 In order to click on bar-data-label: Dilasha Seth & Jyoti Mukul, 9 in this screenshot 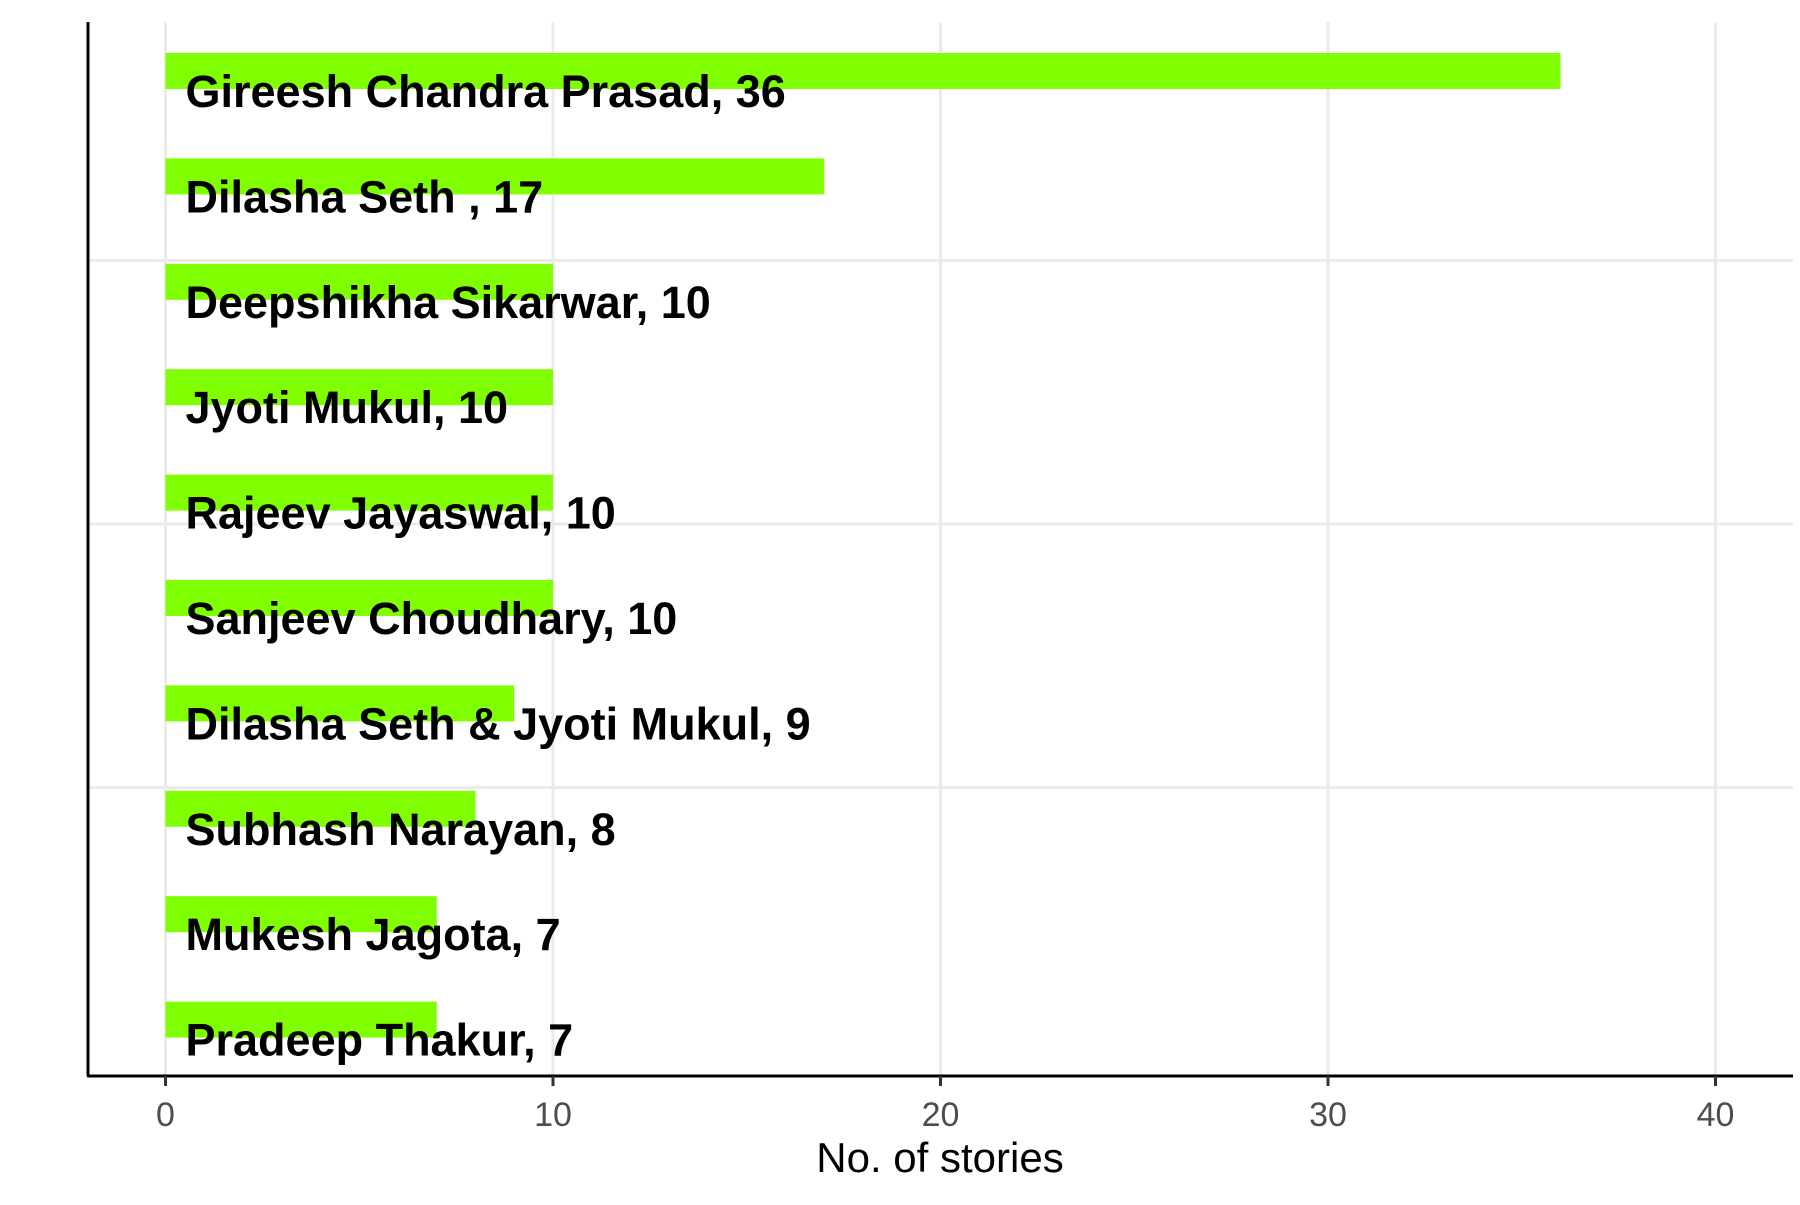, I will do `click(498, 723)`.